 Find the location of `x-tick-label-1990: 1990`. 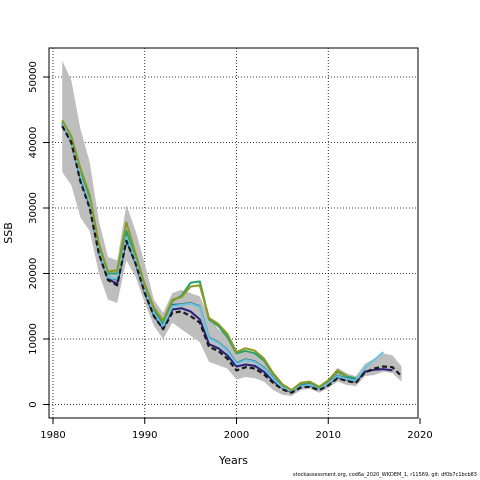

x-tick-label-1990: 1990 is located at coordinates (144, 435).